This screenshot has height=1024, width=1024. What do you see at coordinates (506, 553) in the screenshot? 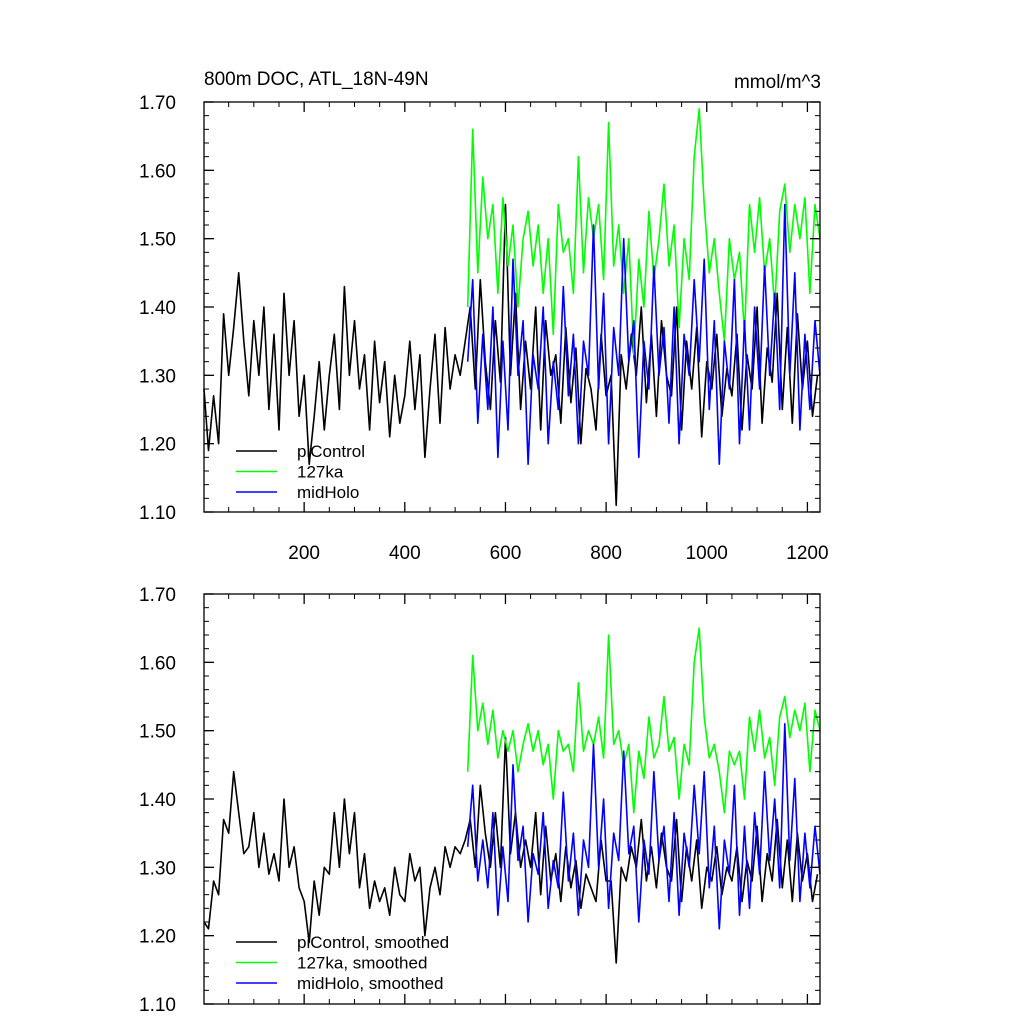
I see `x-tick-label: 600` at bounding box center [506, 553].